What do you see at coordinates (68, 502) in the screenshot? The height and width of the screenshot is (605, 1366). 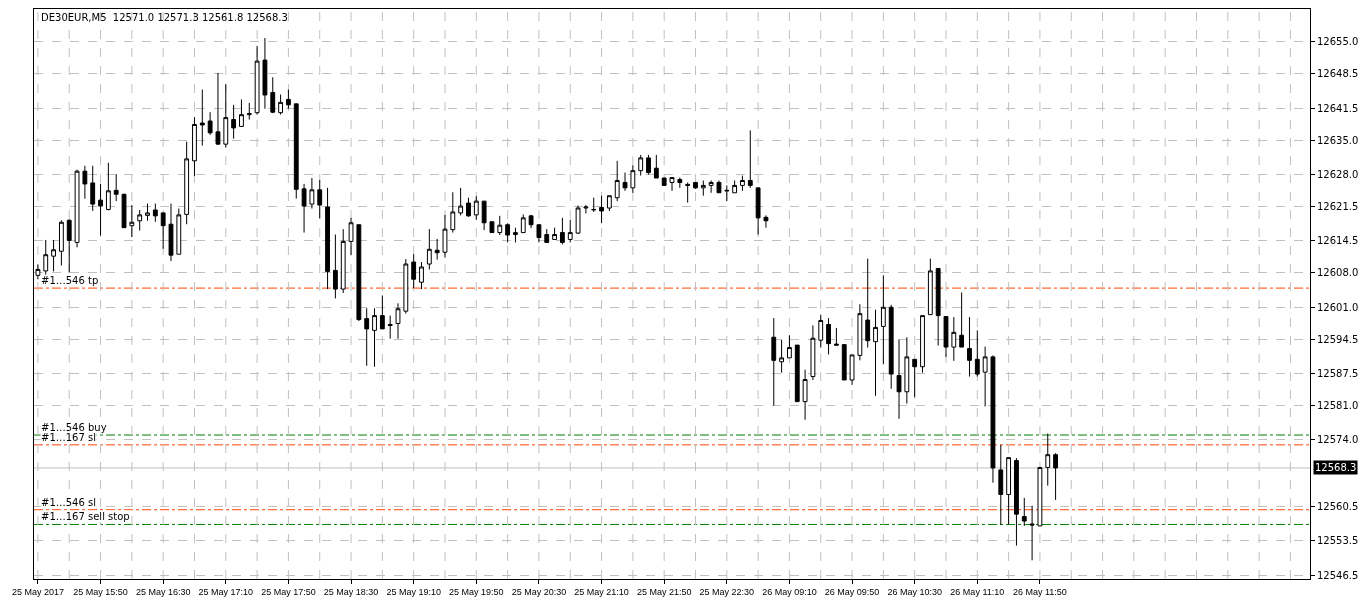 I see `ref-line-label: #1…546 sl` at bounding box center [68, 502].